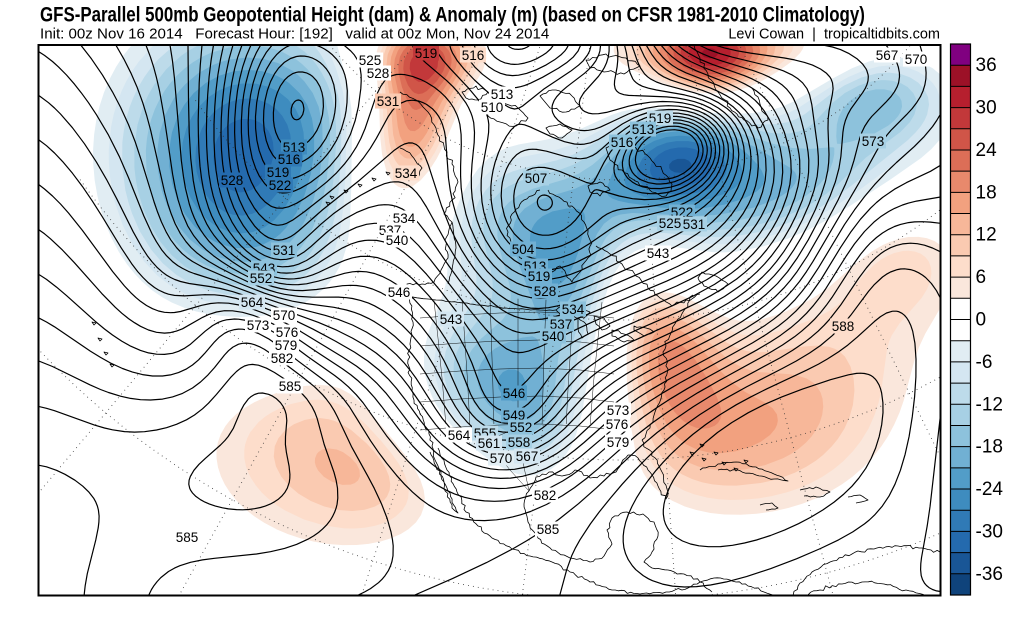 This screenshot has height=627, width=1024. Describe the element at coordinates (514, 415) in the screenshot. I see `svg-text: 549` at that location.